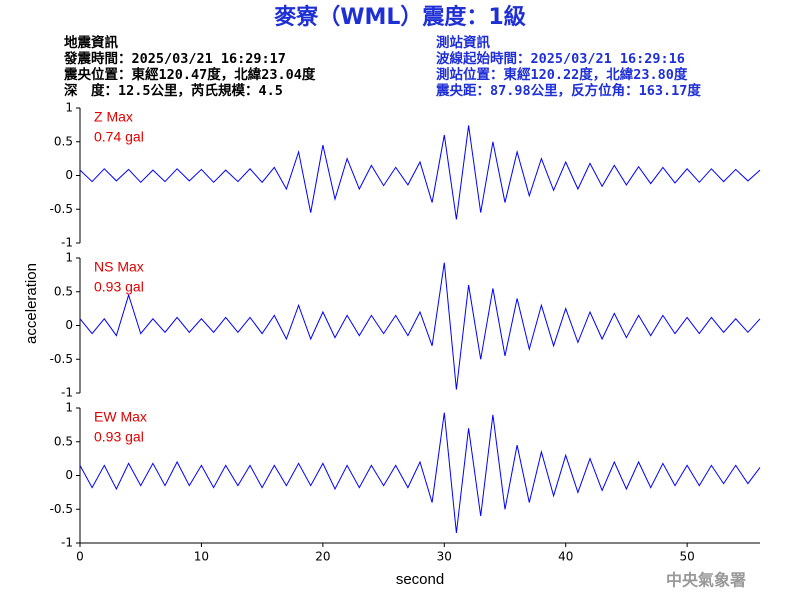 This screenshot has height=604, width=800. Describe the element at coordinates (174, 58) in the screenshot. I see `info-line: 發震時間：2025/03/21 16:29:17` at that location.